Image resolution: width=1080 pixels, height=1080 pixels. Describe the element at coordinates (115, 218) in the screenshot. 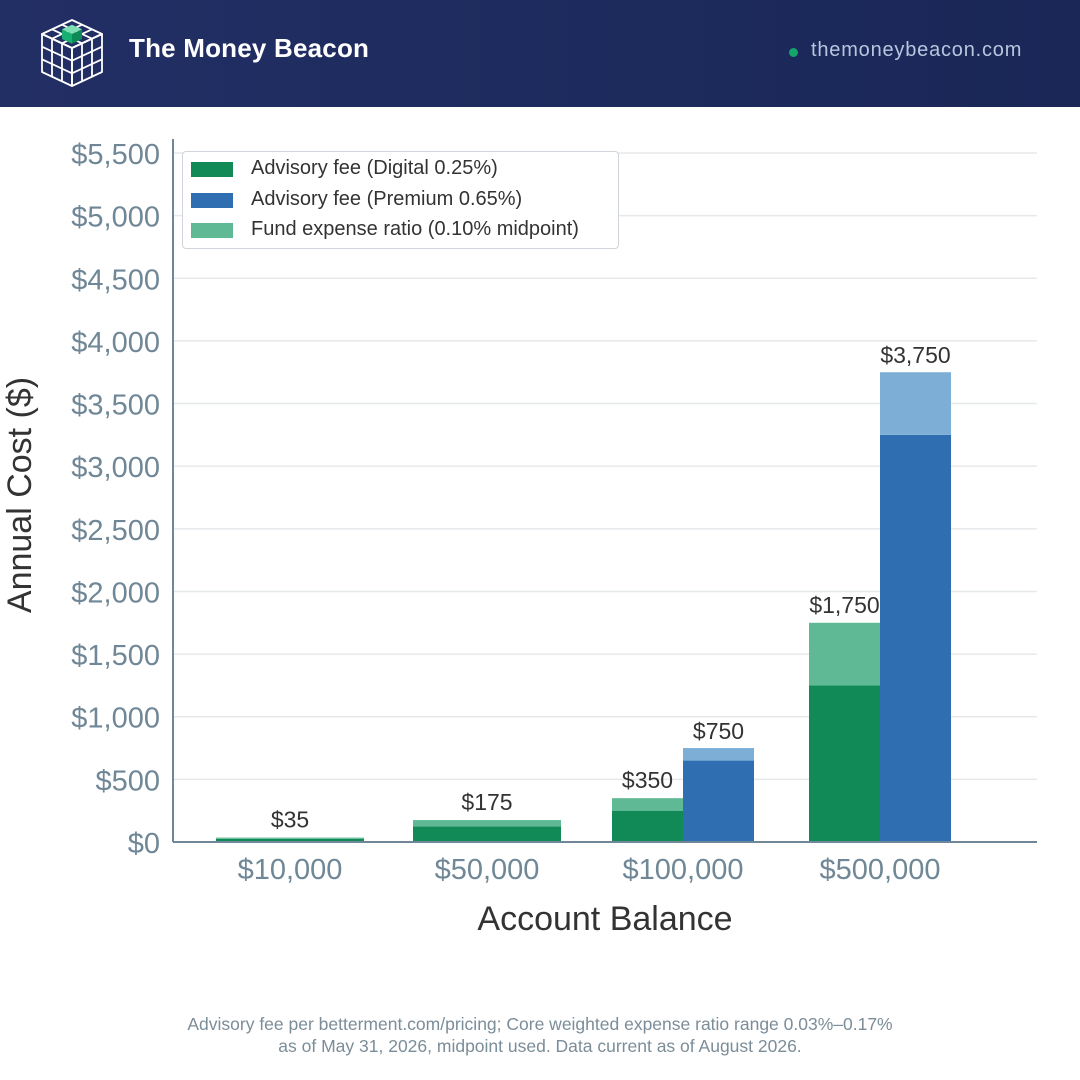

I see `y-tick-label: $5,000` at that location.